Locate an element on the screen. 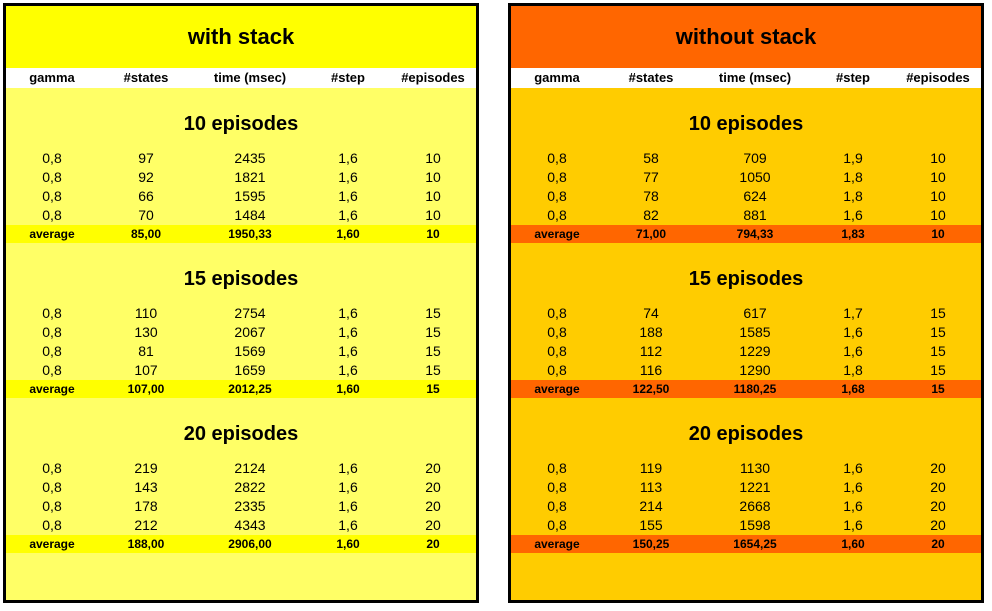 This screenshot has height=611, width=992. table-cell: 77 is located at coordinates (651, 177).